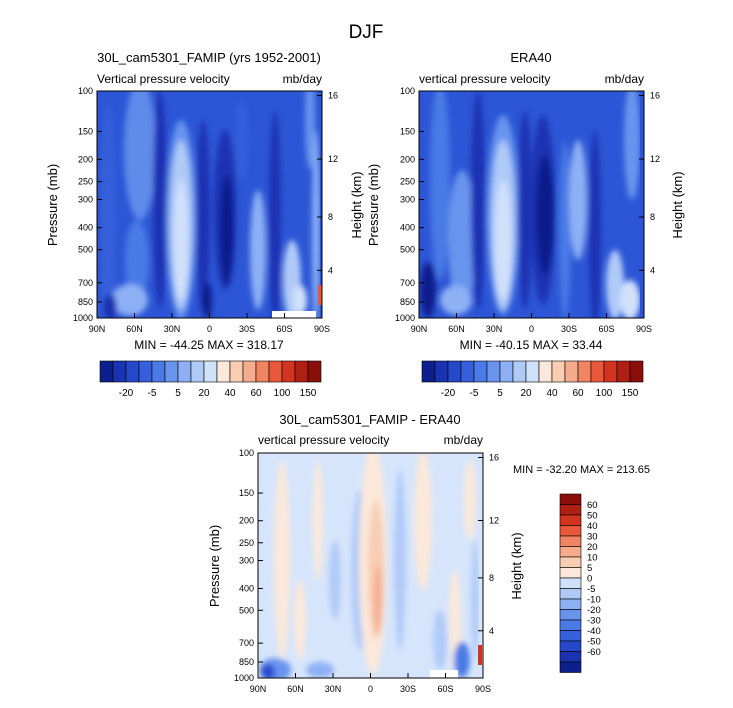 The height and width of the screenshot is (708, 733). What do you see at coordinates (592, 537) in the screenshot?
I see `colorbar-label: 30` at bounding box center [592, 537].